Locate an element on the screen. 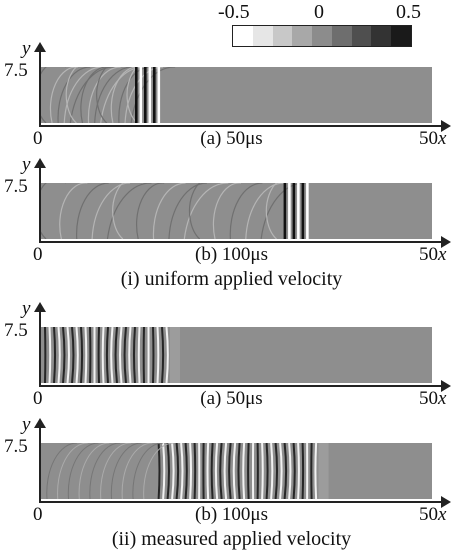 Image resolution: width=463 pixels, height=555 pixels. colorbar-label-max: 0.5 is located at coordinates (408, 12).